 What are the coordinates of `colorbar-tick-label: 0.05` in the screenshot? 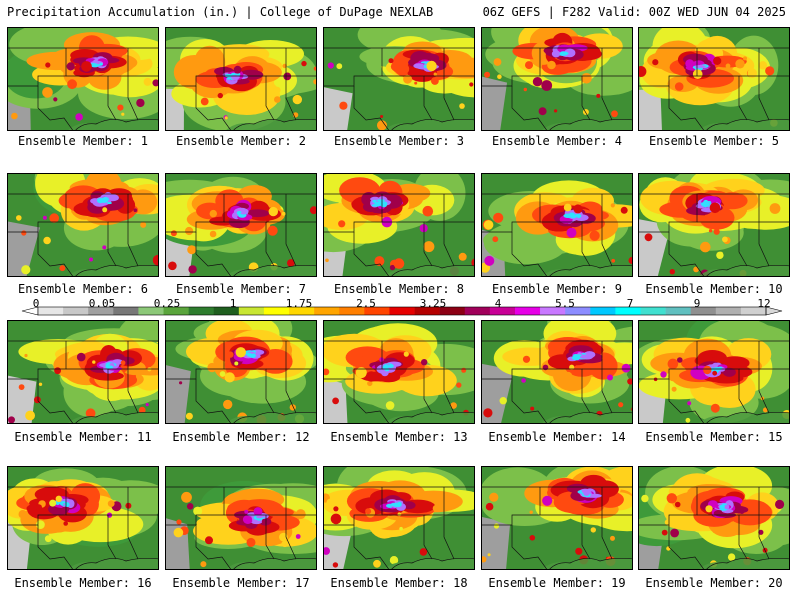 It's located at (102, 303).